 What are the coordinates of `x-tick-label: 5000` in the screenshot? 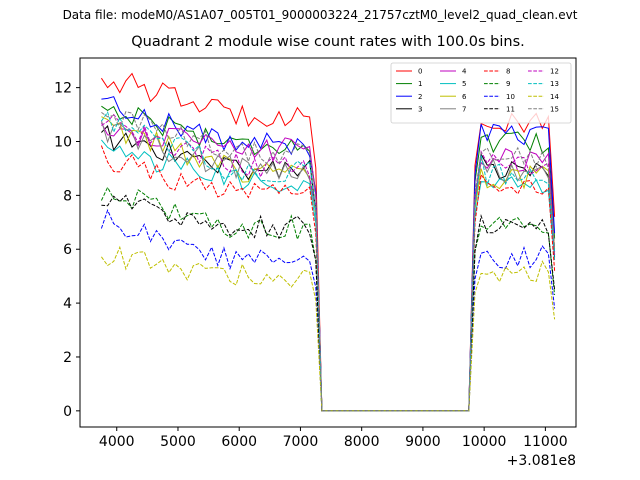 It's located at (178, 442).